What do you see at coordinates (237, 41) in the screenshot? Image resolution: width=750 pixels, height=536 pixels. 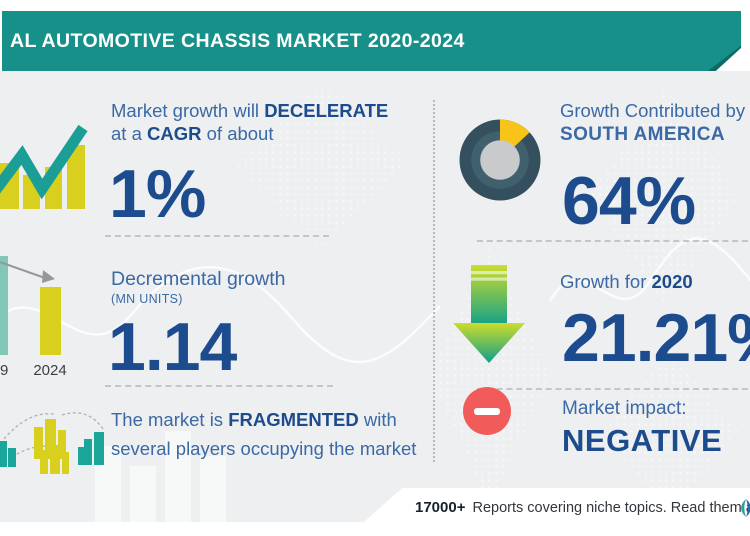 I see `page-title: AL AUTOMOTIVE CHASSIS MARKET 2020-2024` at bounding box center [237, 41].